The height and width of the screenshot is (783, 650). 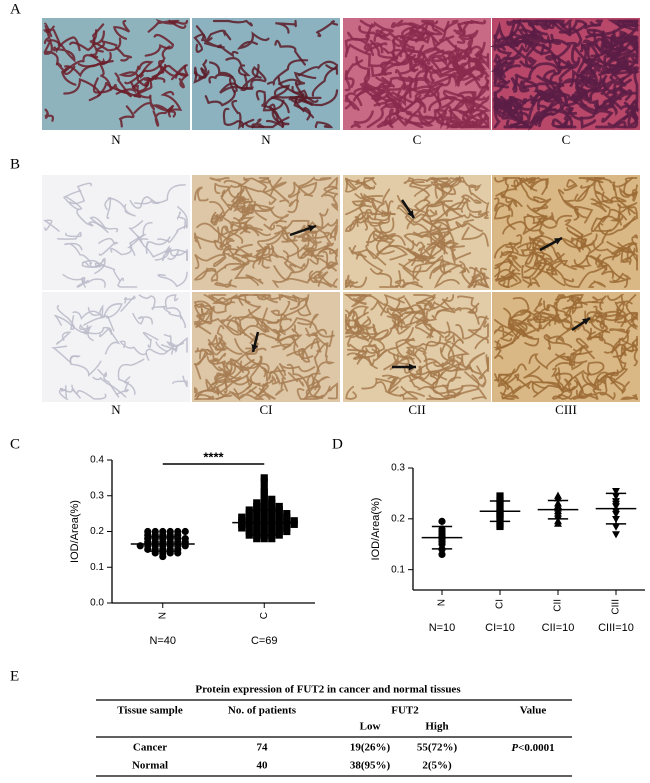 What do you see at coordinates (266, 409) in the screenshot?
I see `image-caption: CI` at bounding box center [266, 409].